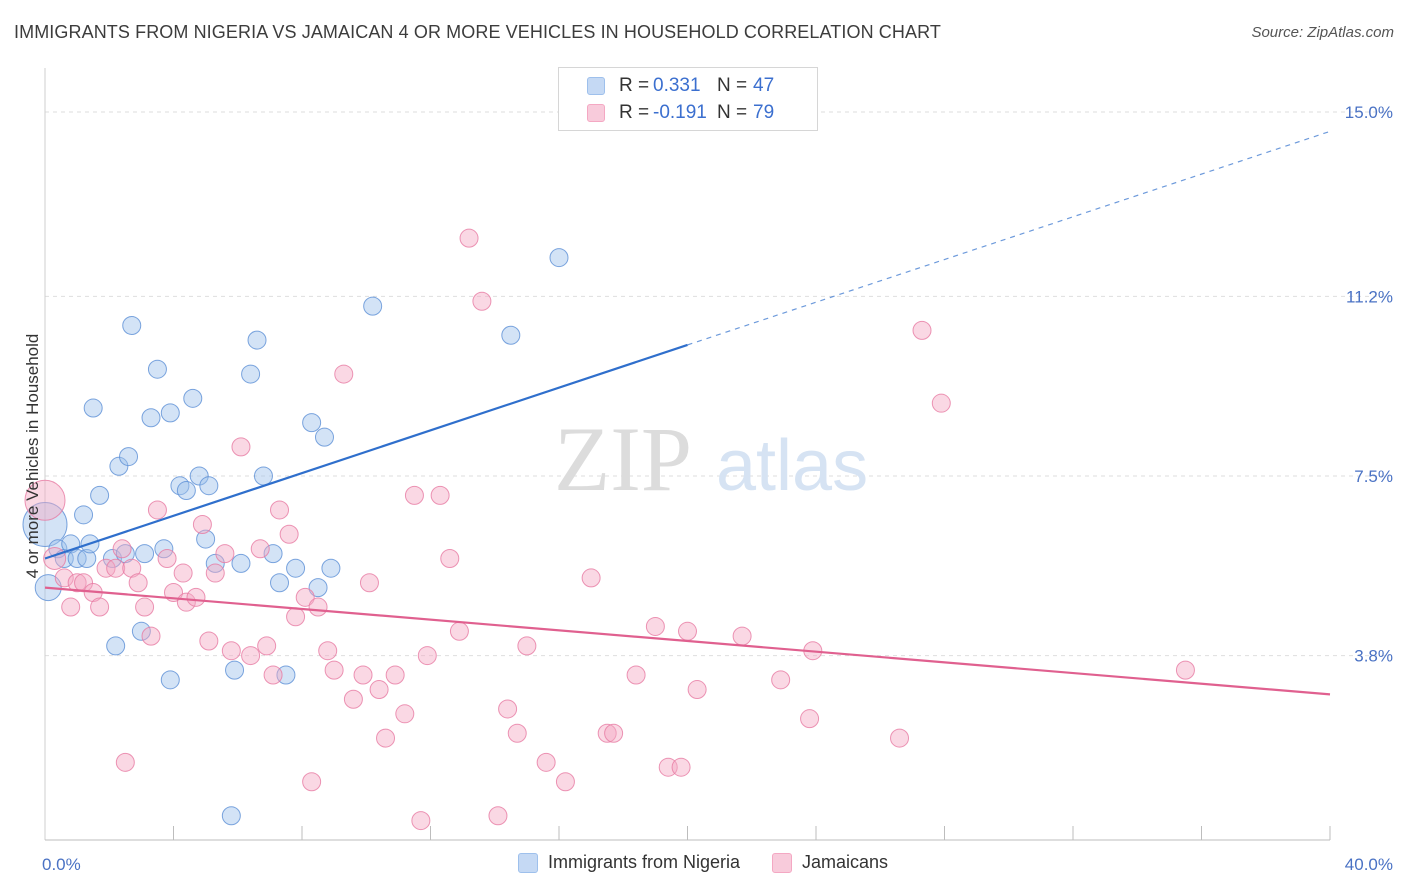  What do you see at coordinates (623, 459) in the screenshot?
I see `watermark-zip: ZIP` at bounding box center [623, 459].